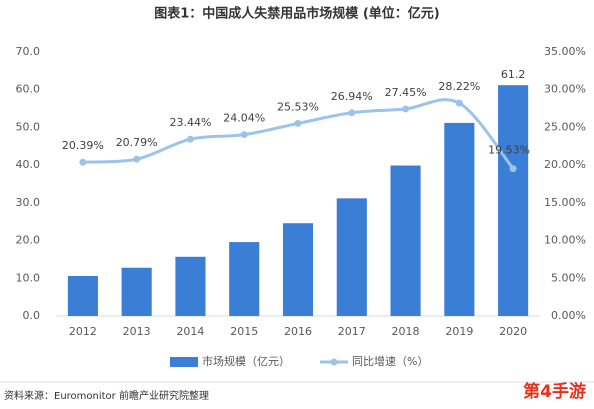  I want to click on line-value-label: 23.44%, so click(190, 122).